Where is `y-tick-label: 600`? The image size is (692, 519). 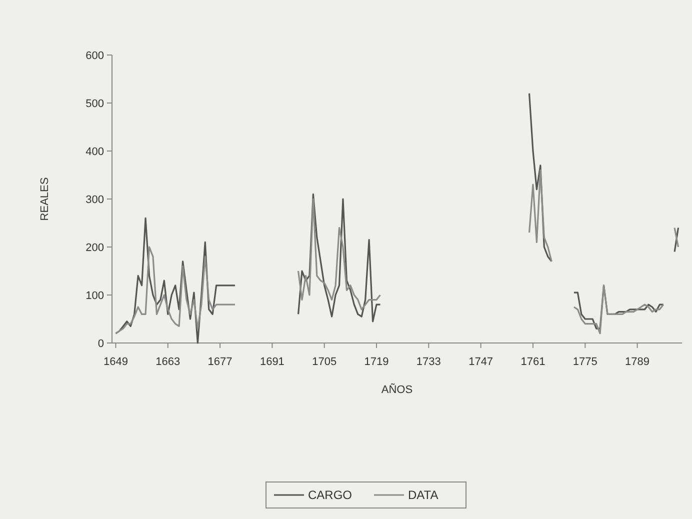 y-tick-label: 600 is located at coordinates (95, 56).